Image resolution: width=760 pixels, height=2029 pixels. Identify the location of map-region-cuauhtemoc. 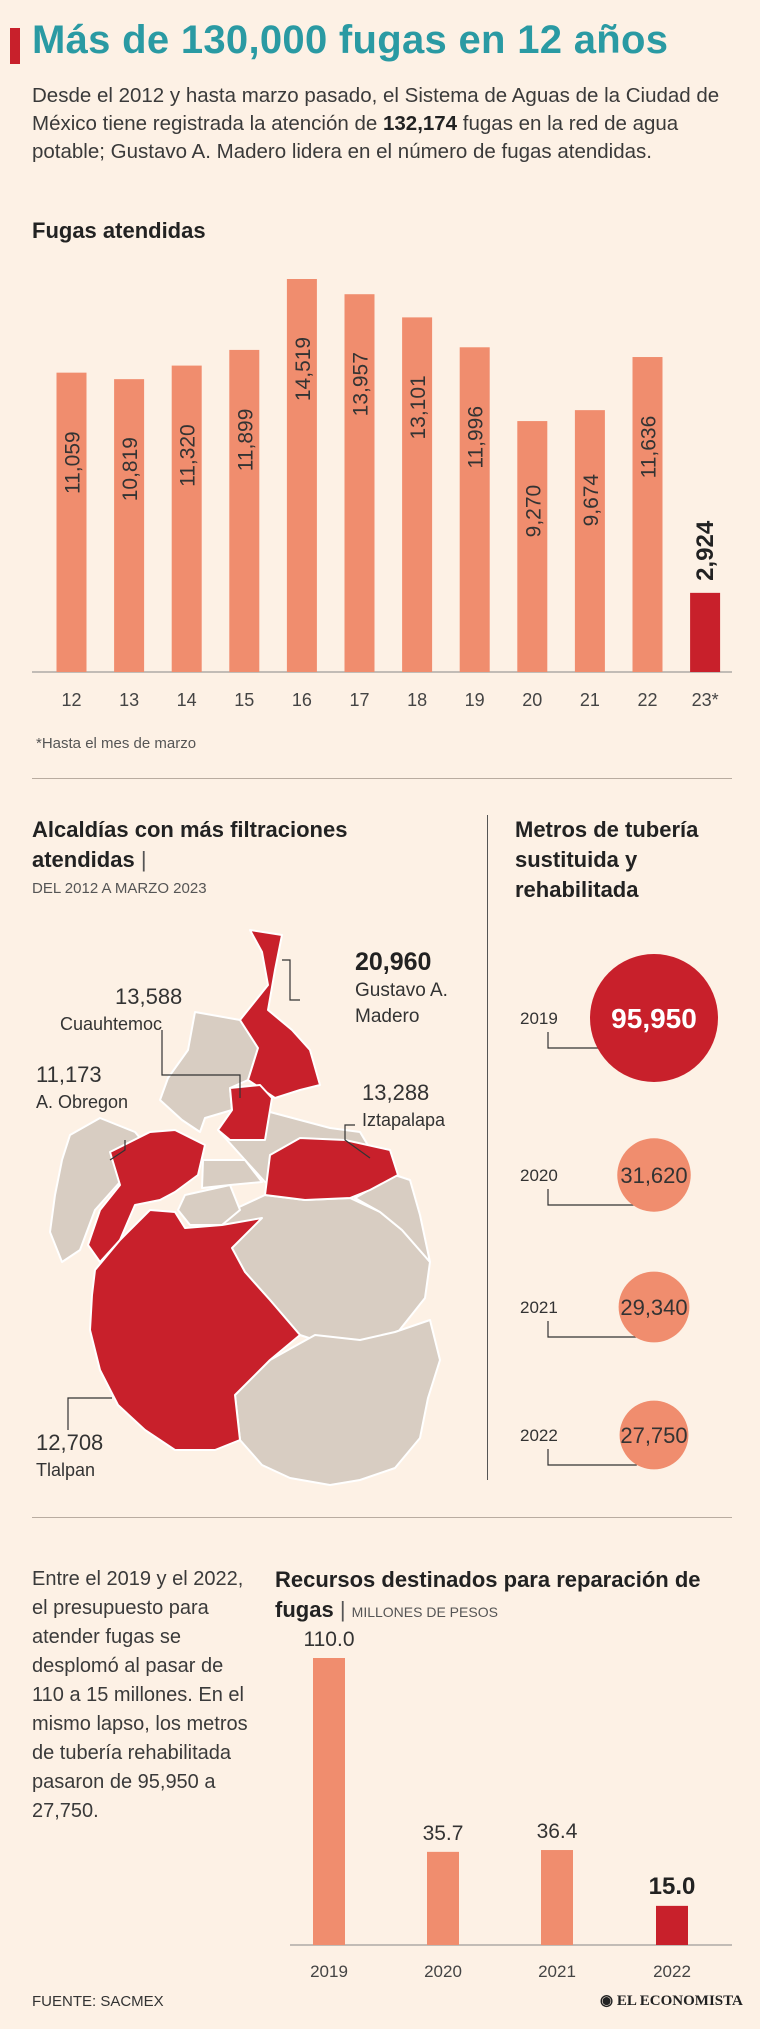
(245, 1112).